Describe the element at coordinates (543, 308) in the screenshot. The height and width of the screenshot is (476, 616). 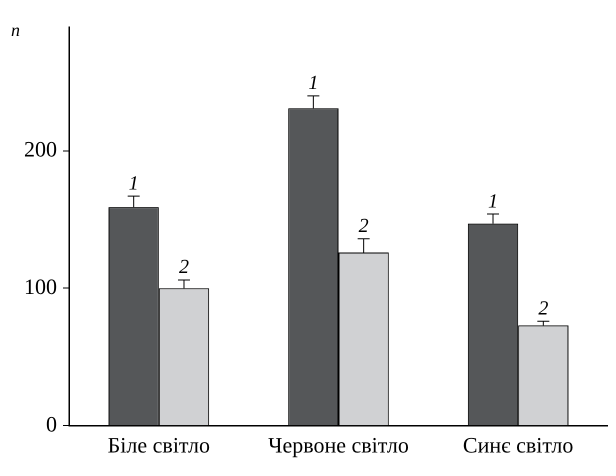
I see `series-label: 2` at that location.